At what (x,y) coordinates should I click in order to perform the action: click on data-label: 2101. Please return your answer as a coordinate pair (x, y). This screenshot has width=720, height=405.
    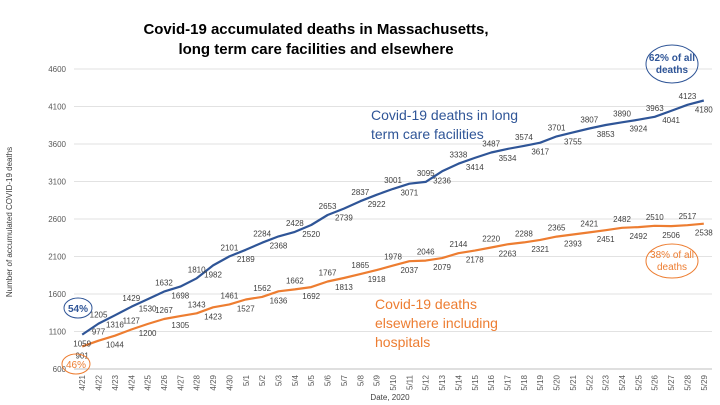
    Looking at the image, I should click on (230, 247).